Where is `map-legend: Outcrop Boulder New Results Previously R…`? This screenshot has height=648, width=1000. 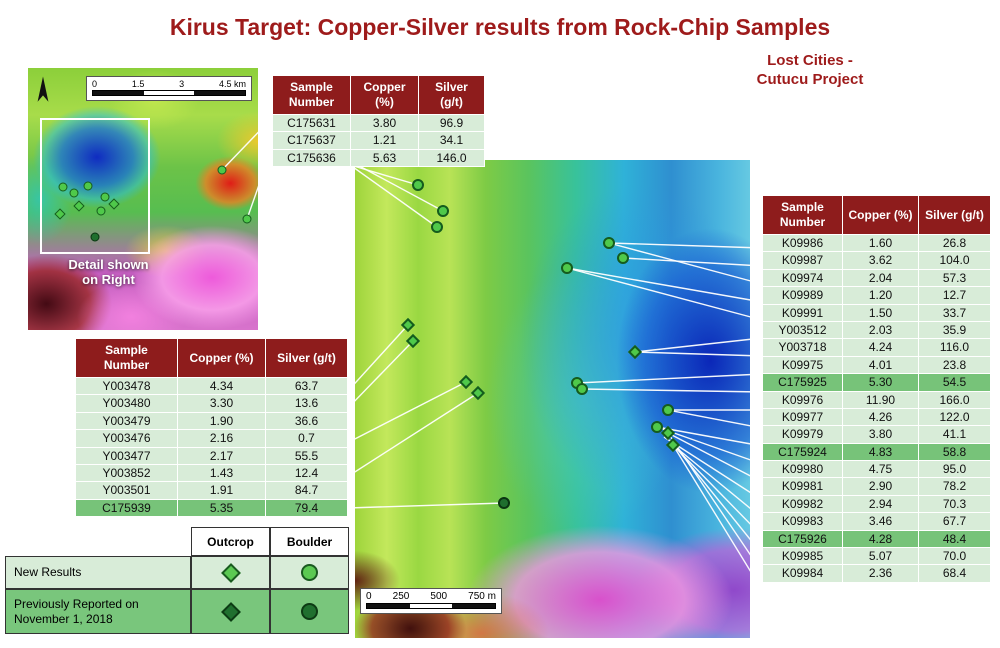 map-legend: Outcrop Boulder New Results Previously R… is located at coordinates (177, 580).